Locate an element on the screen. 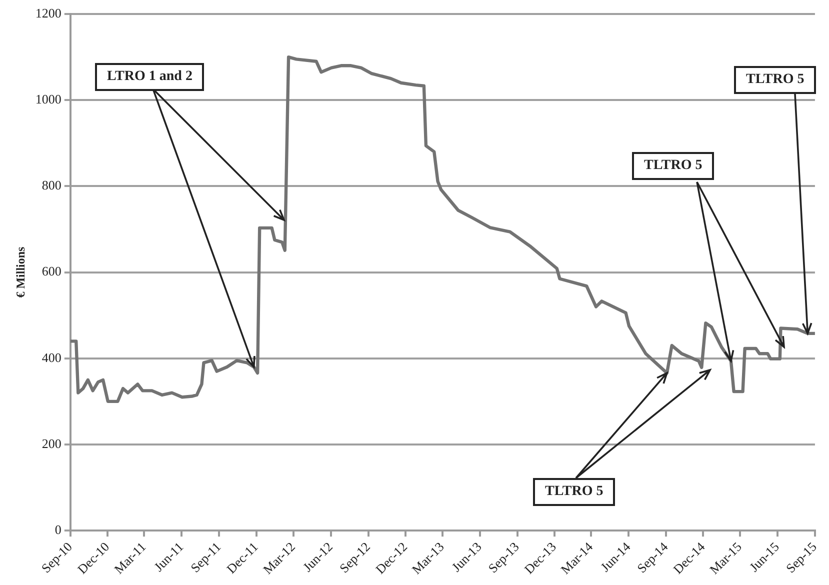 The width and height of the screenshot is (829, 585). y-tick-label: 600 is located at coordinates (52, 271).